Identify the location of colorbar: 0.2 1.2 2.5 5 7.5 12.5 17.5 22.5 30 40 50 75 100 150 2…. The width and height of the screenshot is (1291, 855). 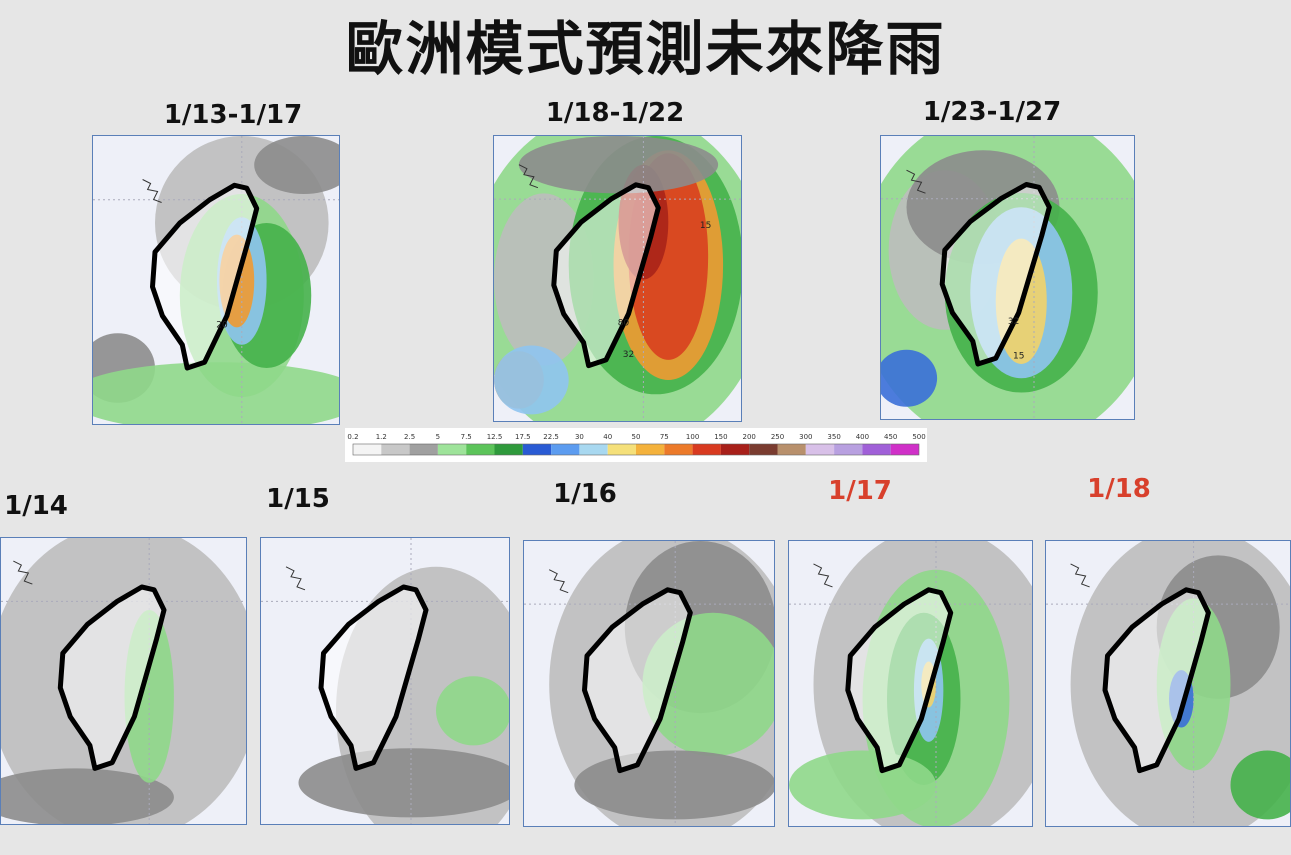
(636, 445).